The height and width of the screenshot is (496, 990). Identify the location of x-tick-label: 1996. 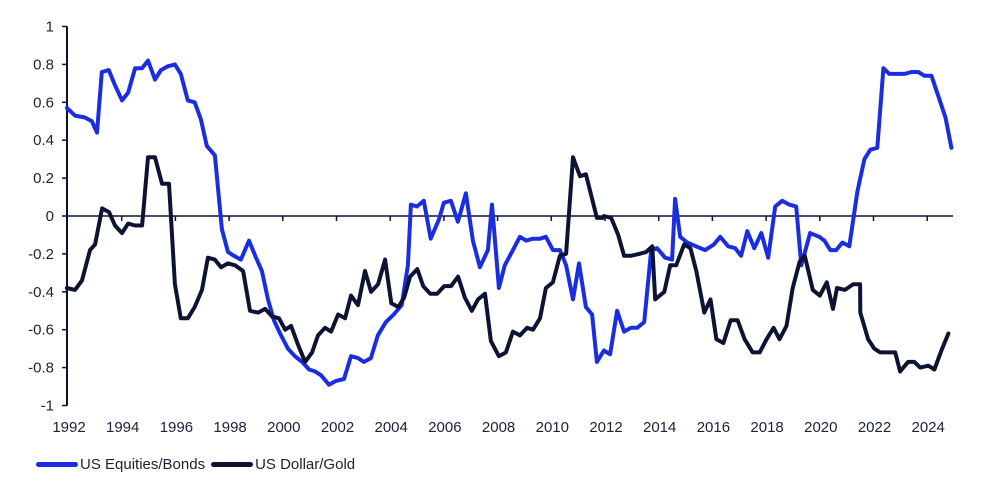
(176, 427).